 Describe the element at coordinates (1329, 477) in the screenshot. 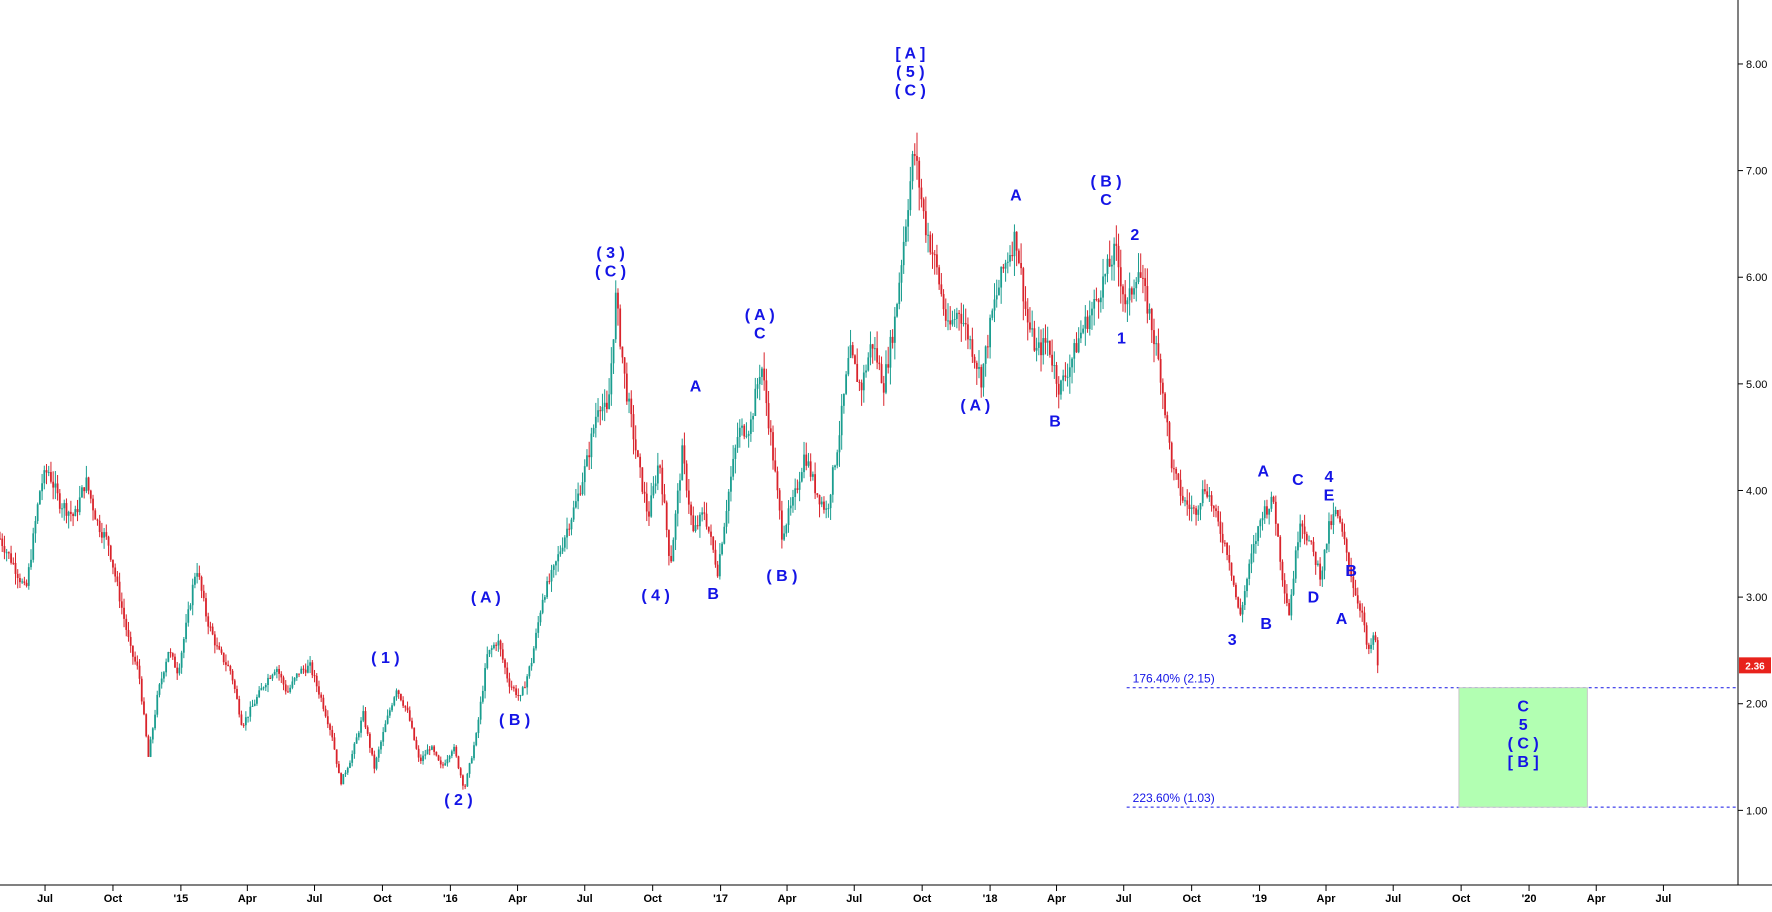

I see `wave-label: 4` at that location.